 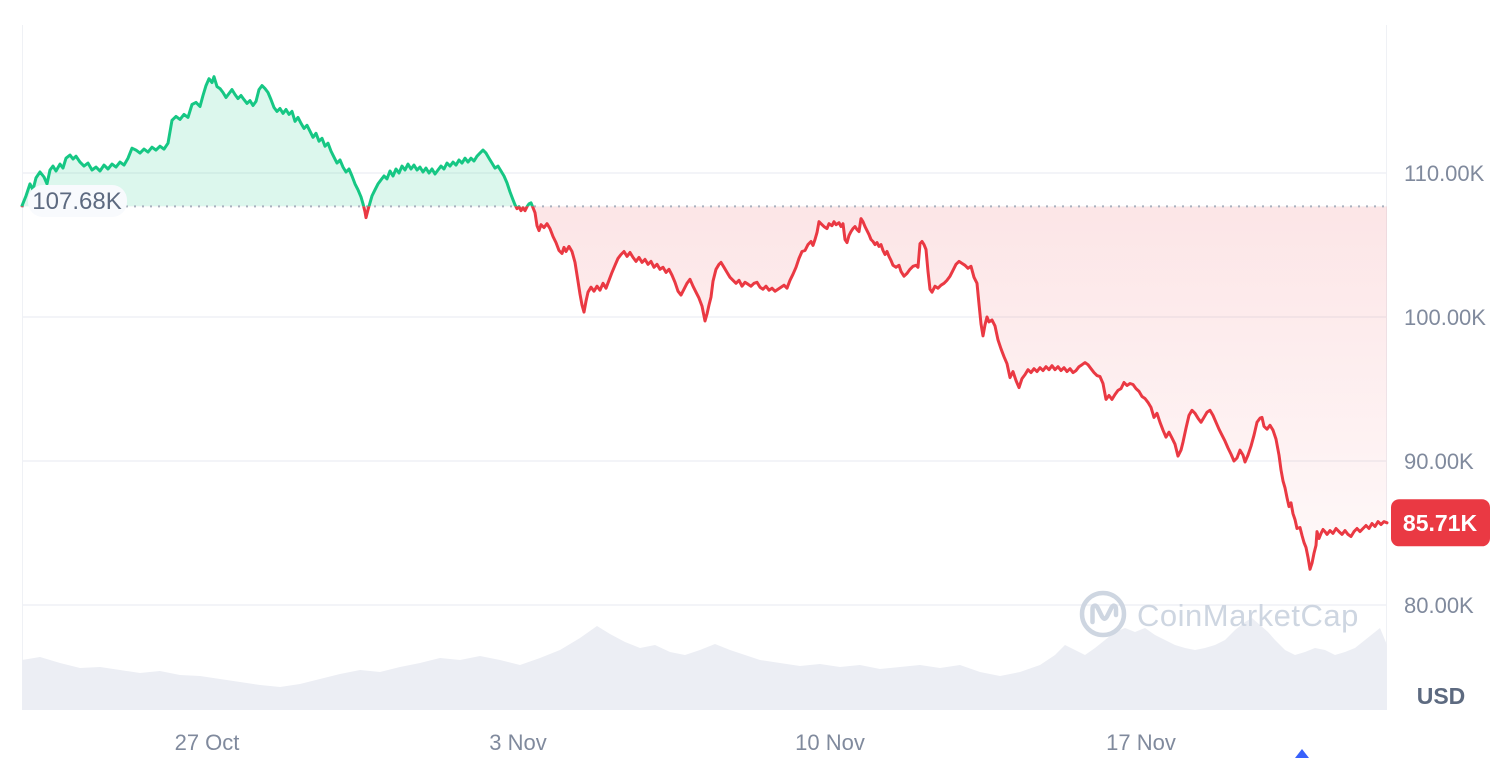 What do you see at coordinates (830, 742) in the screenshot?
I see `x-axis-tick-label: 10 Nov` at bounding box center [830, 742].